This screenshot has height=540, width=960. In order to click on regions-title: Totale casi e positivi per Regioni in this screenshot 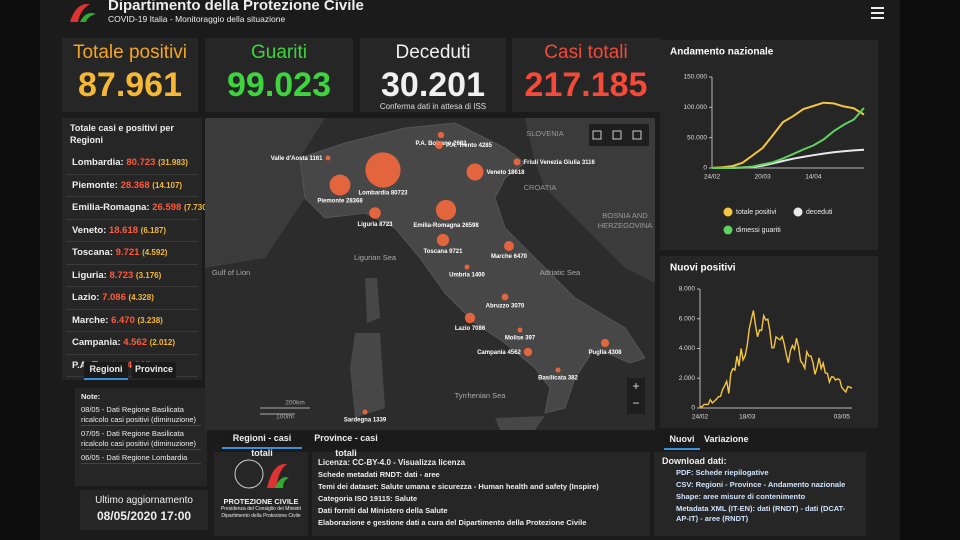, I will do `click(122, 134)`.